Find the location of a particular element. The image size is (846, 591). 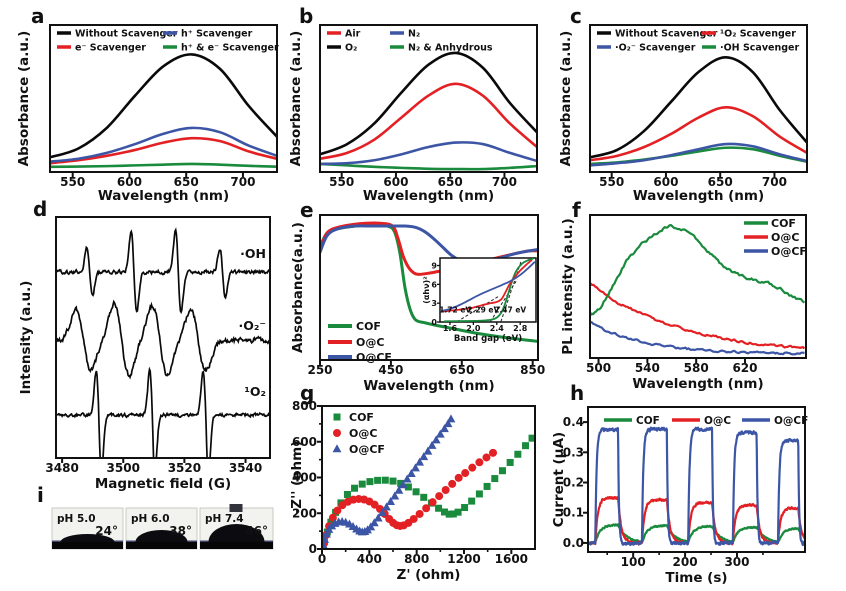

contact-angle-value: 24° is located at coordinates (106, 531).